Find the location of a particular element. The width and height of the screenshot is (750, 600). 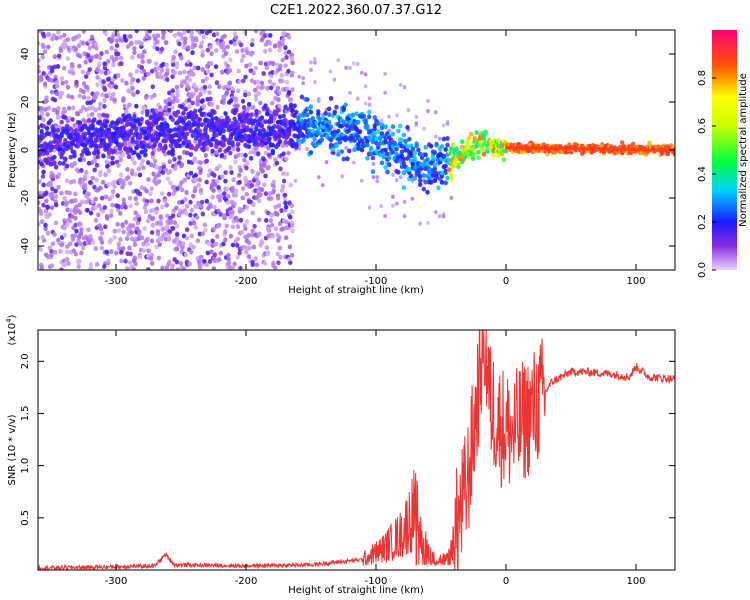

spectrogram-x-tick-label: -200 is located at coordinates (246, 281).